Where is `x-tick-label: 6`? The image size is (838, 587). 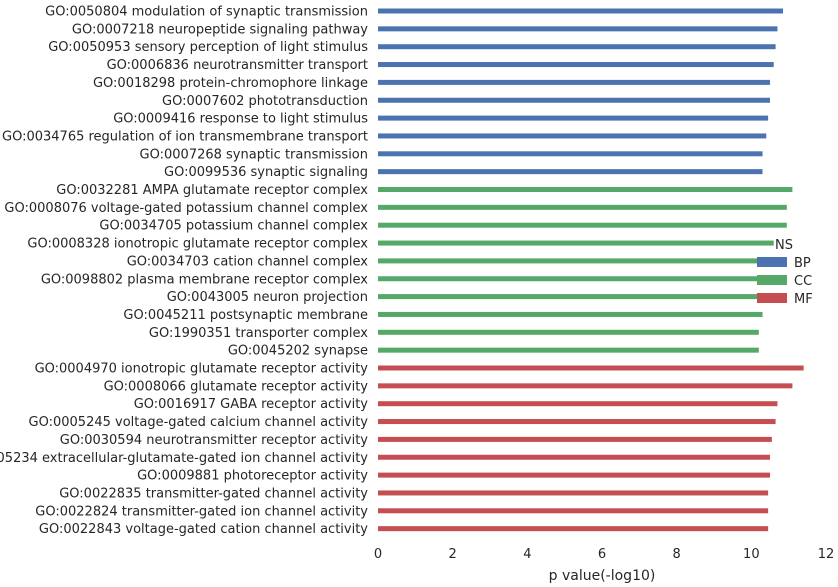 x-tick-label: 6 is located at coordinates (602, 554).